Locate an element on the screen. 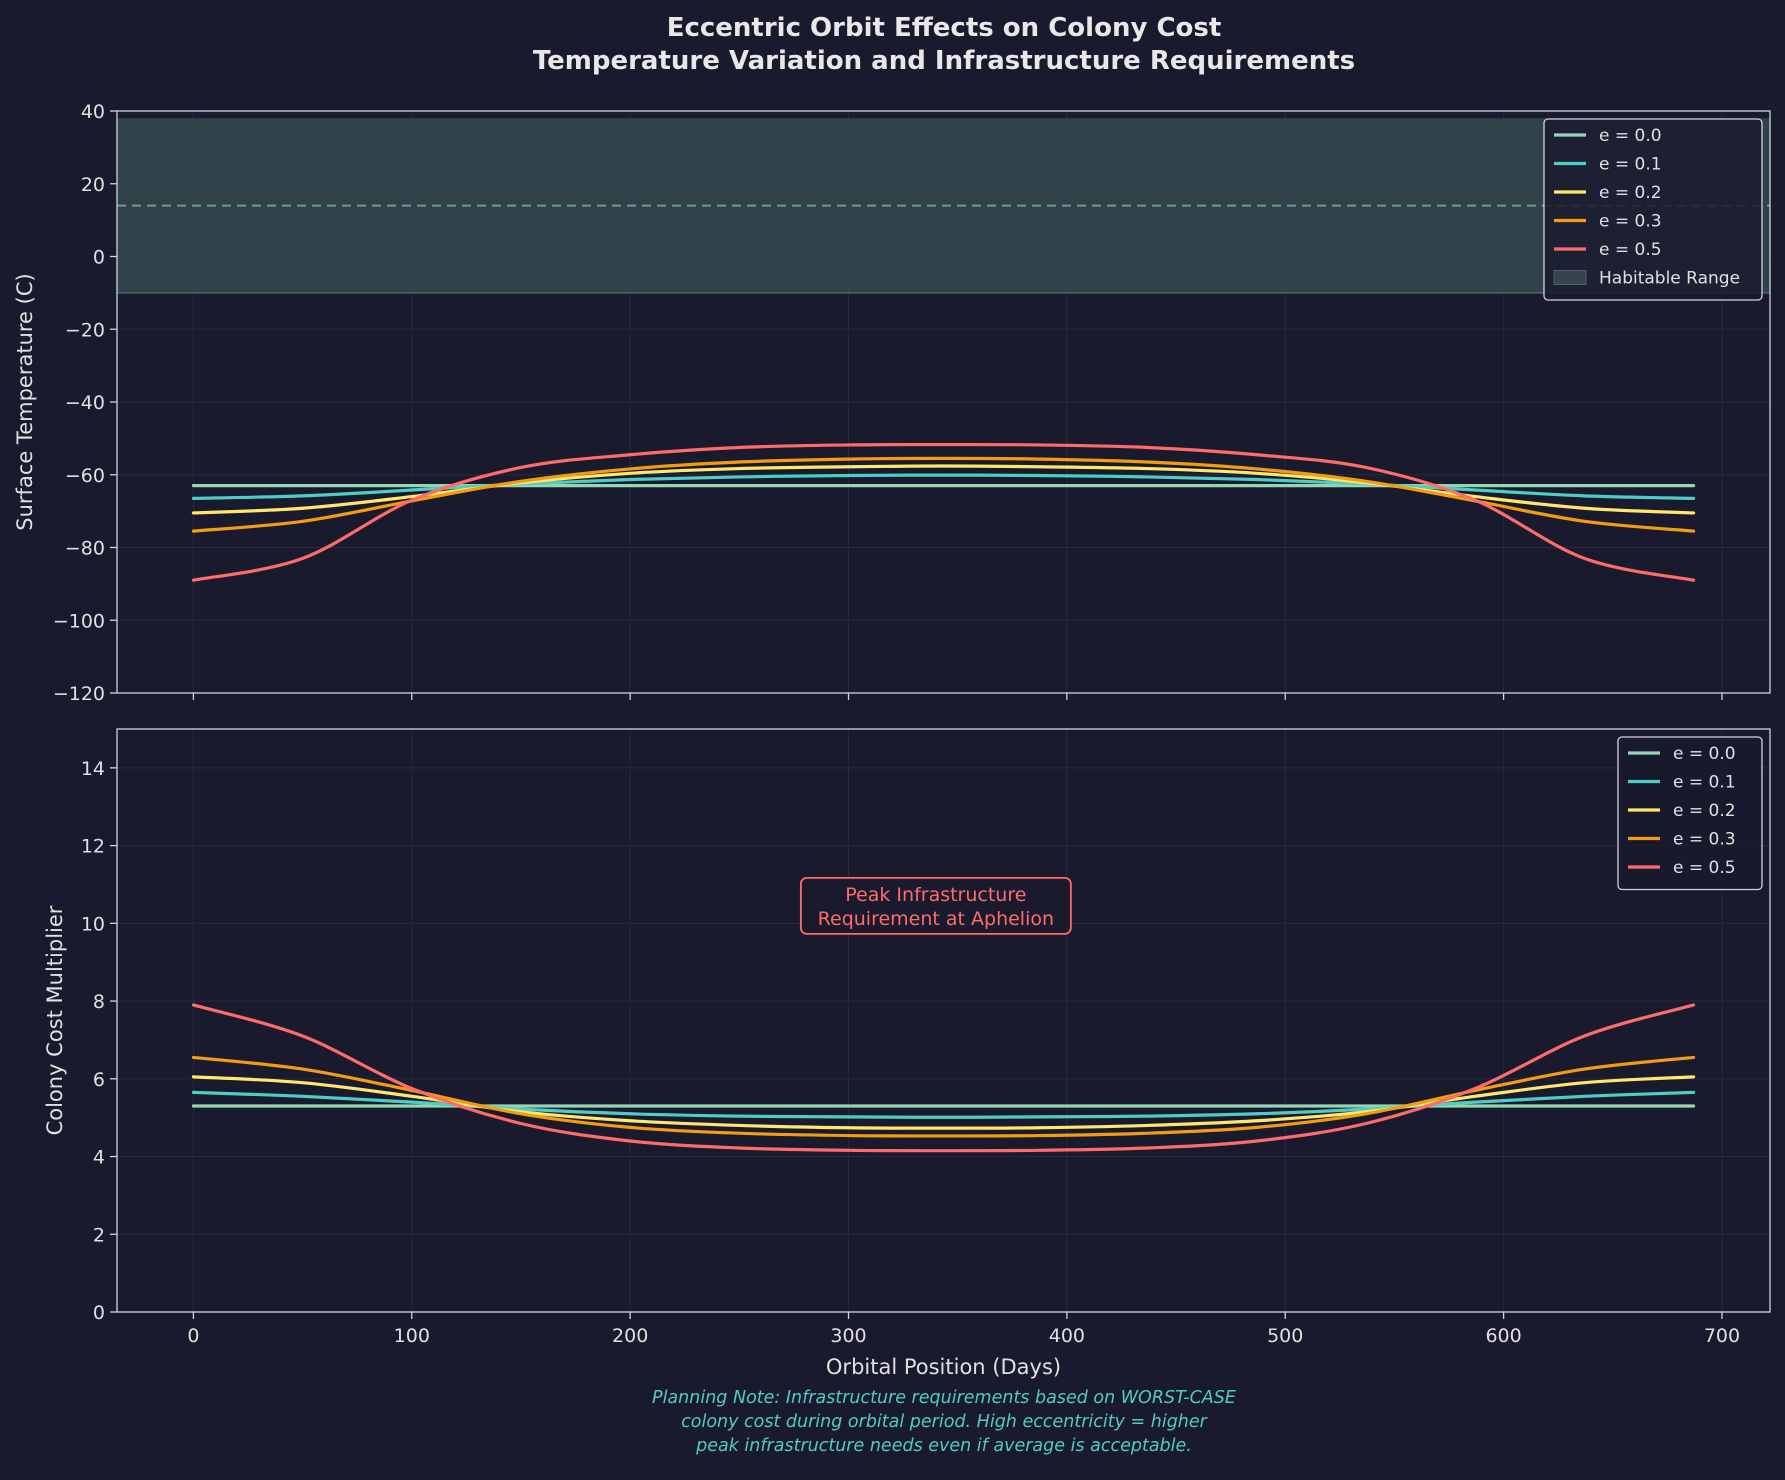  x-tick-label: 100 is located at coordinates (412, 1336).